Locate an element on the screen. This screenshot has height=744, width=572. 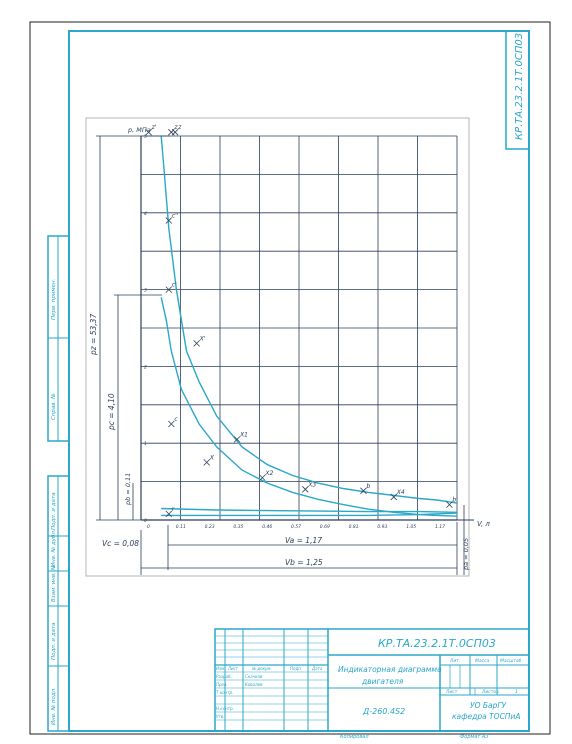
point-label: X3 is located at coordinates (311, 484).